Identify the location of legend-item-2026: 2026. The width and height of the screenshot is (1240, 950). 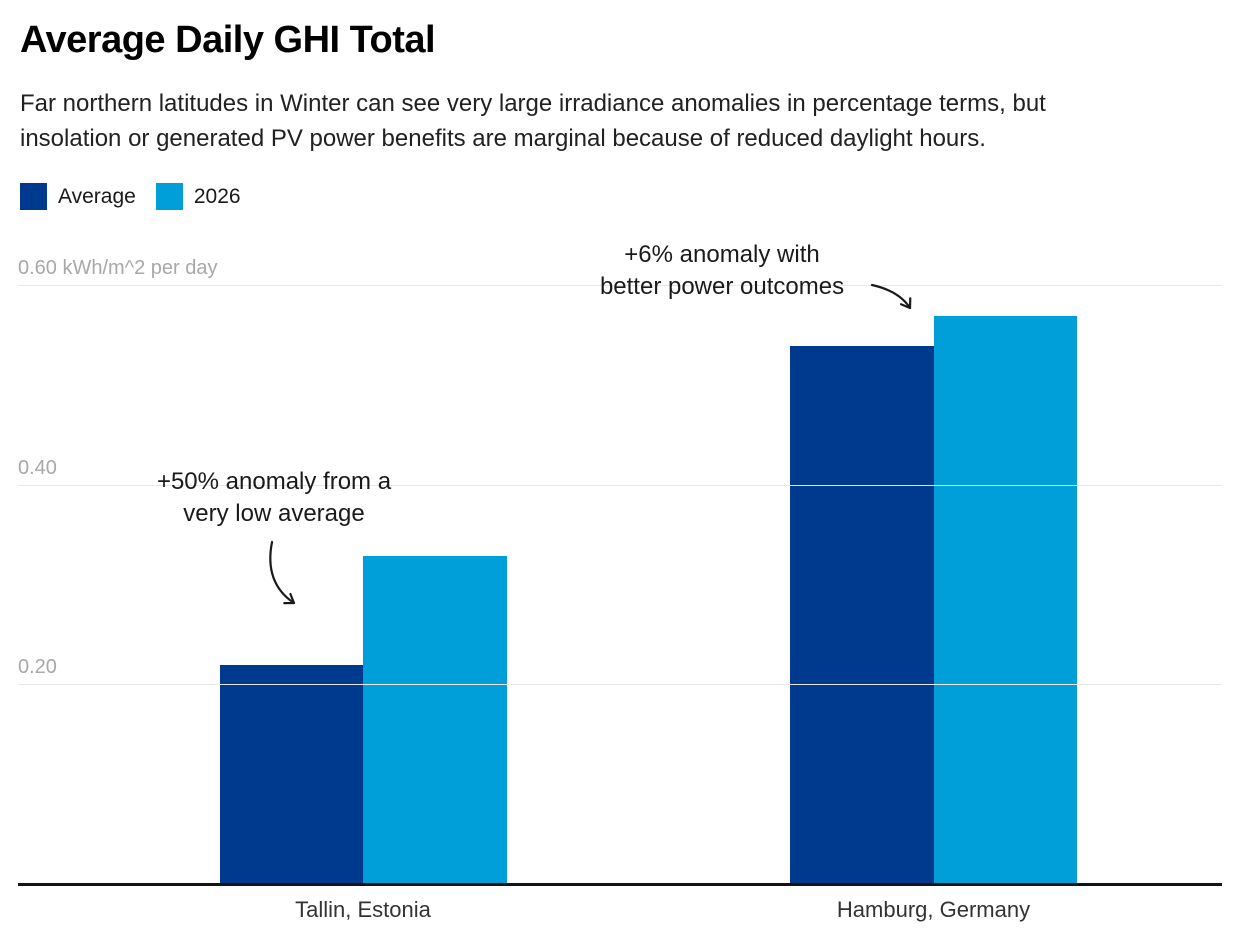
(198, 196).